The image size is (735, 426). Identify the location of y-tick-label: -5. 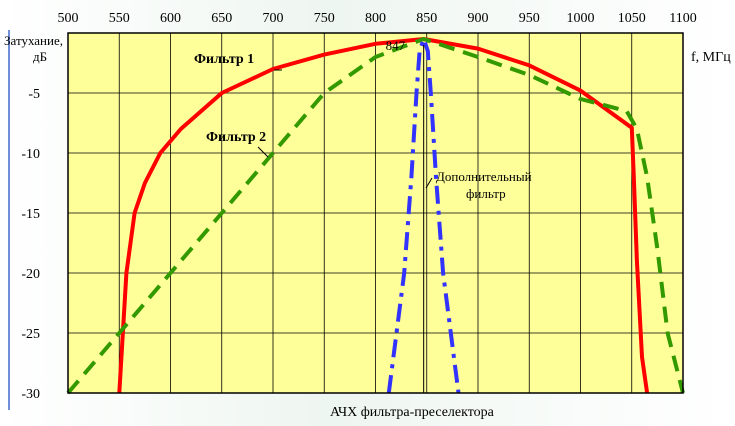
(34, 94).